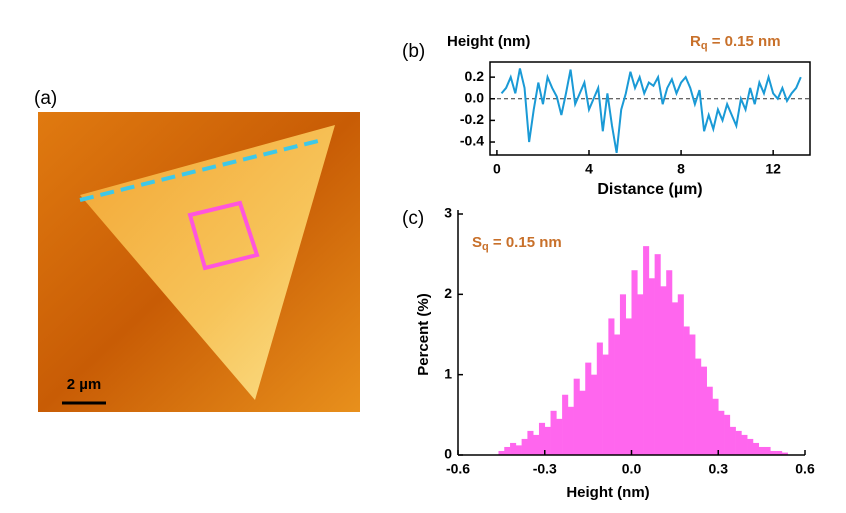 The width and height of the screenshot is (846, 513). I want to click on y-axis-label: Percent (%), so click(423, 334).